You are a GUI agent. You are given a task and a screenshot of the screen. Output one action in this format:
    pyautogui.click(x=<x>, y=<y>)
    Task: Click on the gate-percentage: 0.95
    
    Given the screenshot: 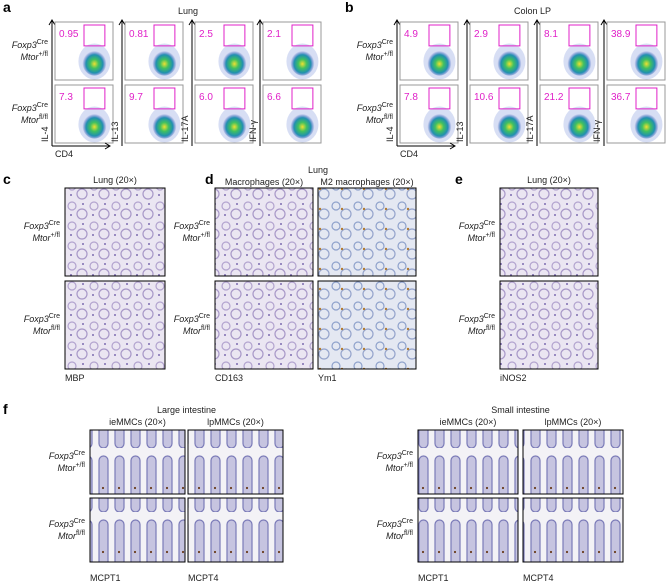 What is the action you would take?
    pyautogui.click(x=69, y=34)
    